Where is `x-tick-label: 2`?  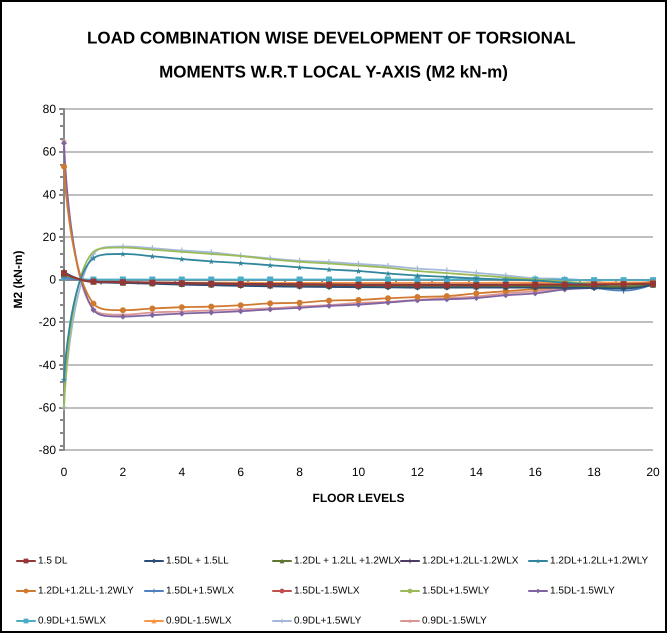
x-tick-label: 2 is located at coordinates (123, 472).